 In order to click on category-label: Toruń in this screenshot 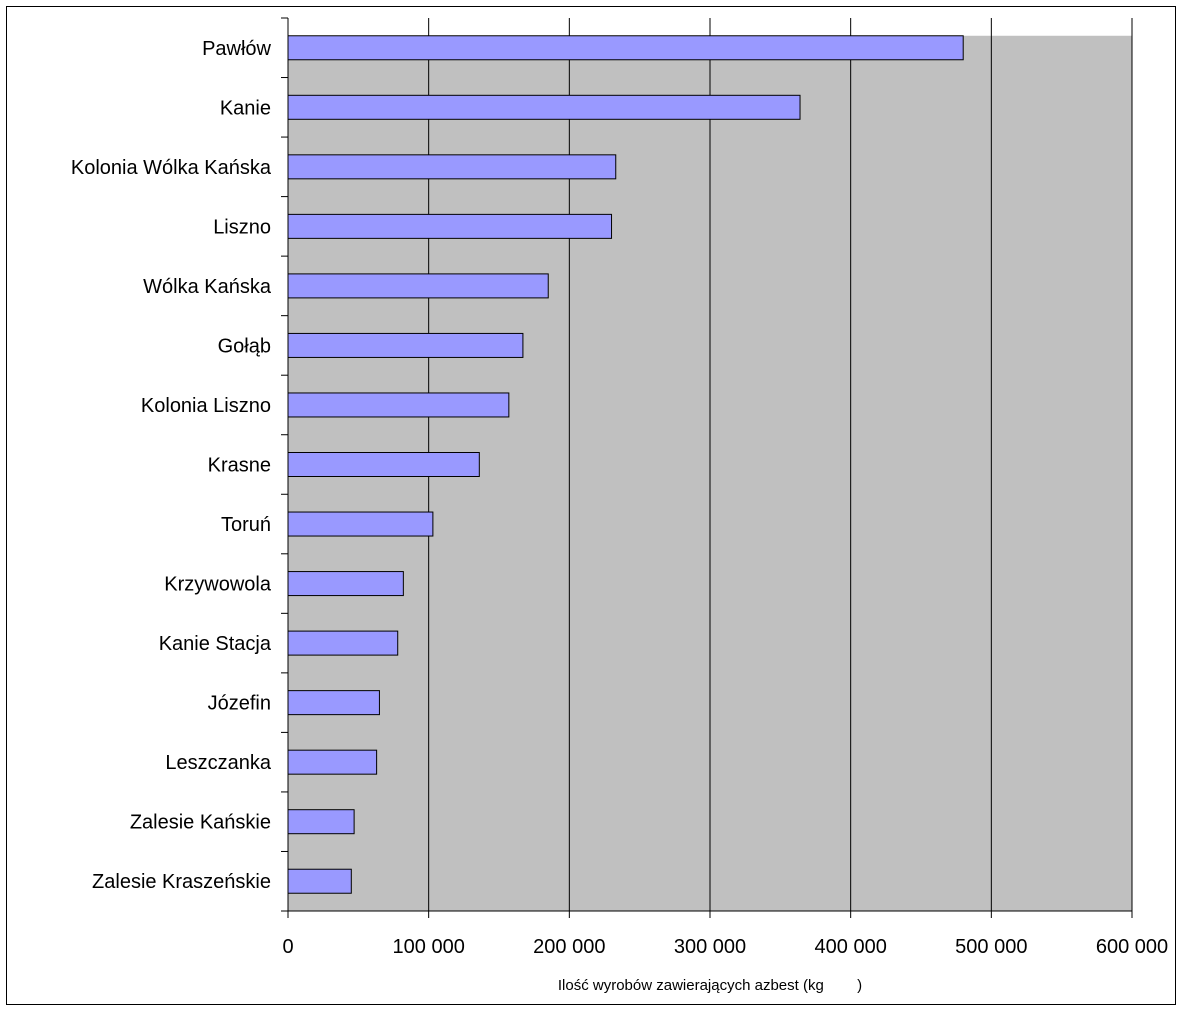, I will do `click(246, 525)`.